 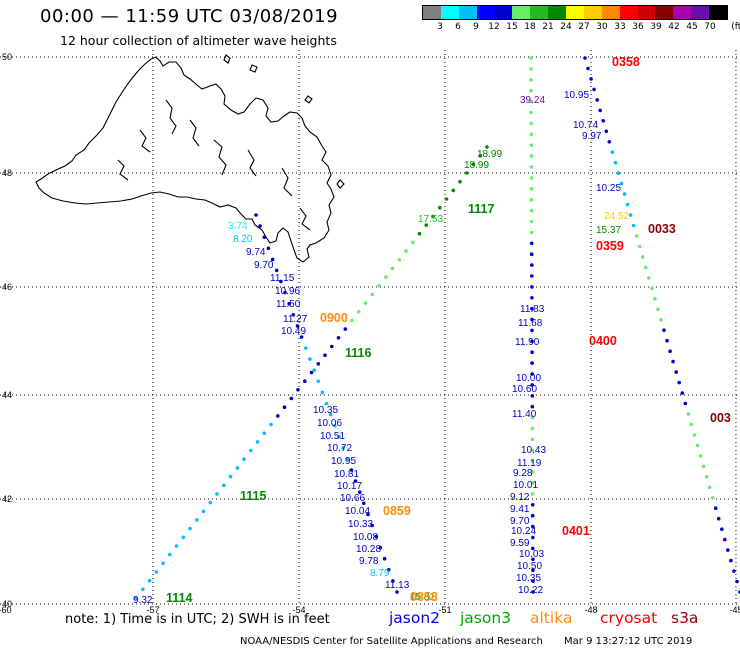 What do you see at coordinates (523, 531) in the screenshot?
I see `wave-height-label: 10.24` at bounding box center [523, 531].